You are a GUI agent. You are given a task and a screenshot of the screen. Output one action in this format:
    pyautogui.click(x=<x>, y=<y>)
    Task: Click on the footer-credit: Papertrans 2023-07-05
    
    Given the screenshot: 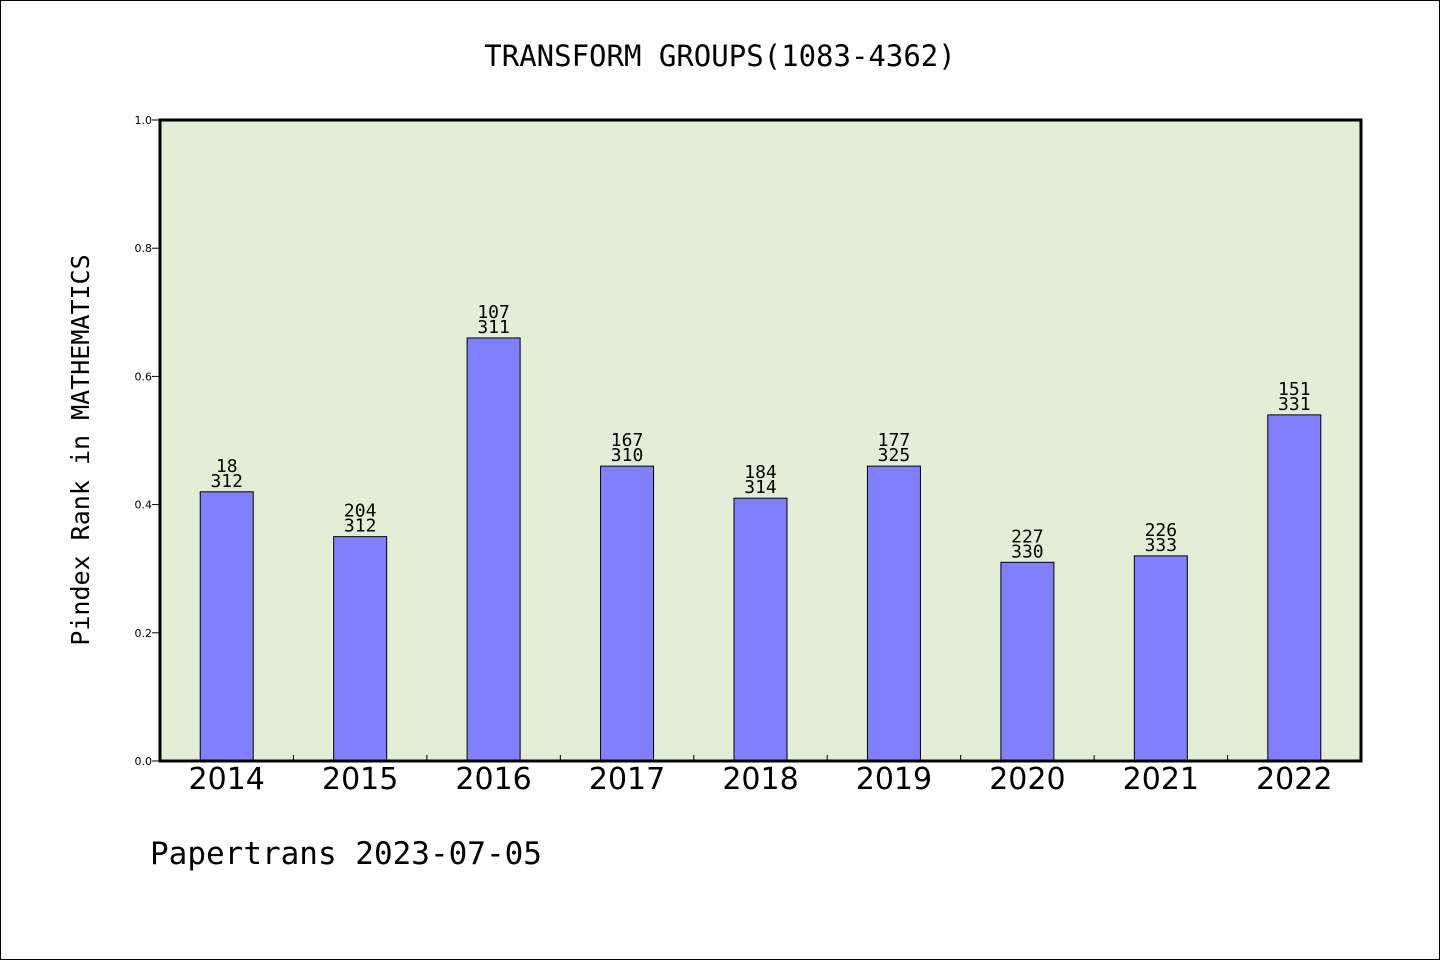 What is the action you would take?
    pyautogui.click(x=346, y=854)
    